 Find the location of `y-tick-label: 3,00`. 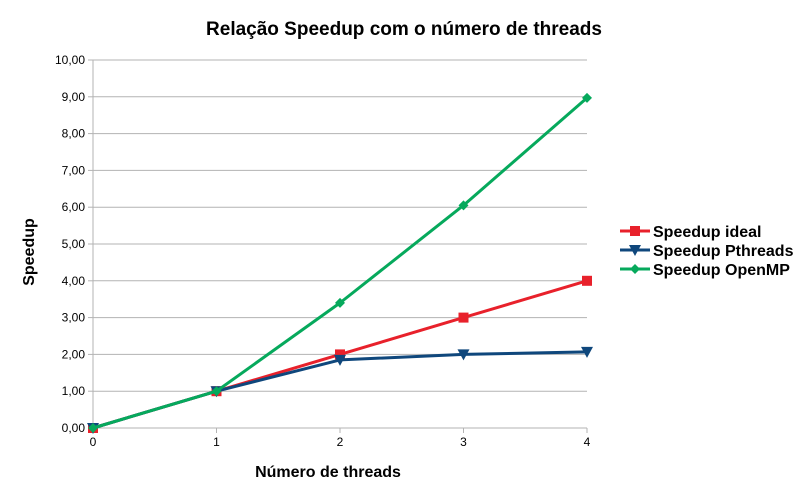

y-tick-label: 3,00 is located at coordinates (74, 318).